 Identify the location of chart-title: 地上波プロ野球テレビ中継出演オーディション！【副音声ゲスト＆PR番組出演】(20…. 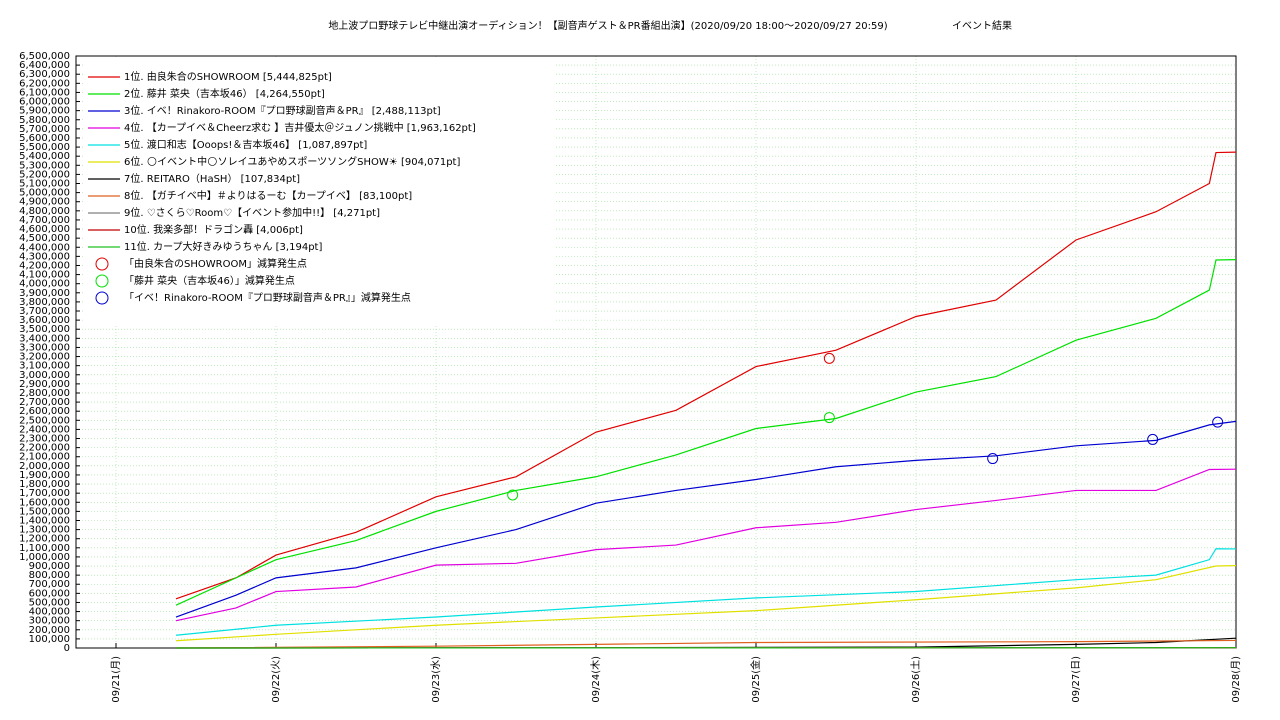
(607, 25).